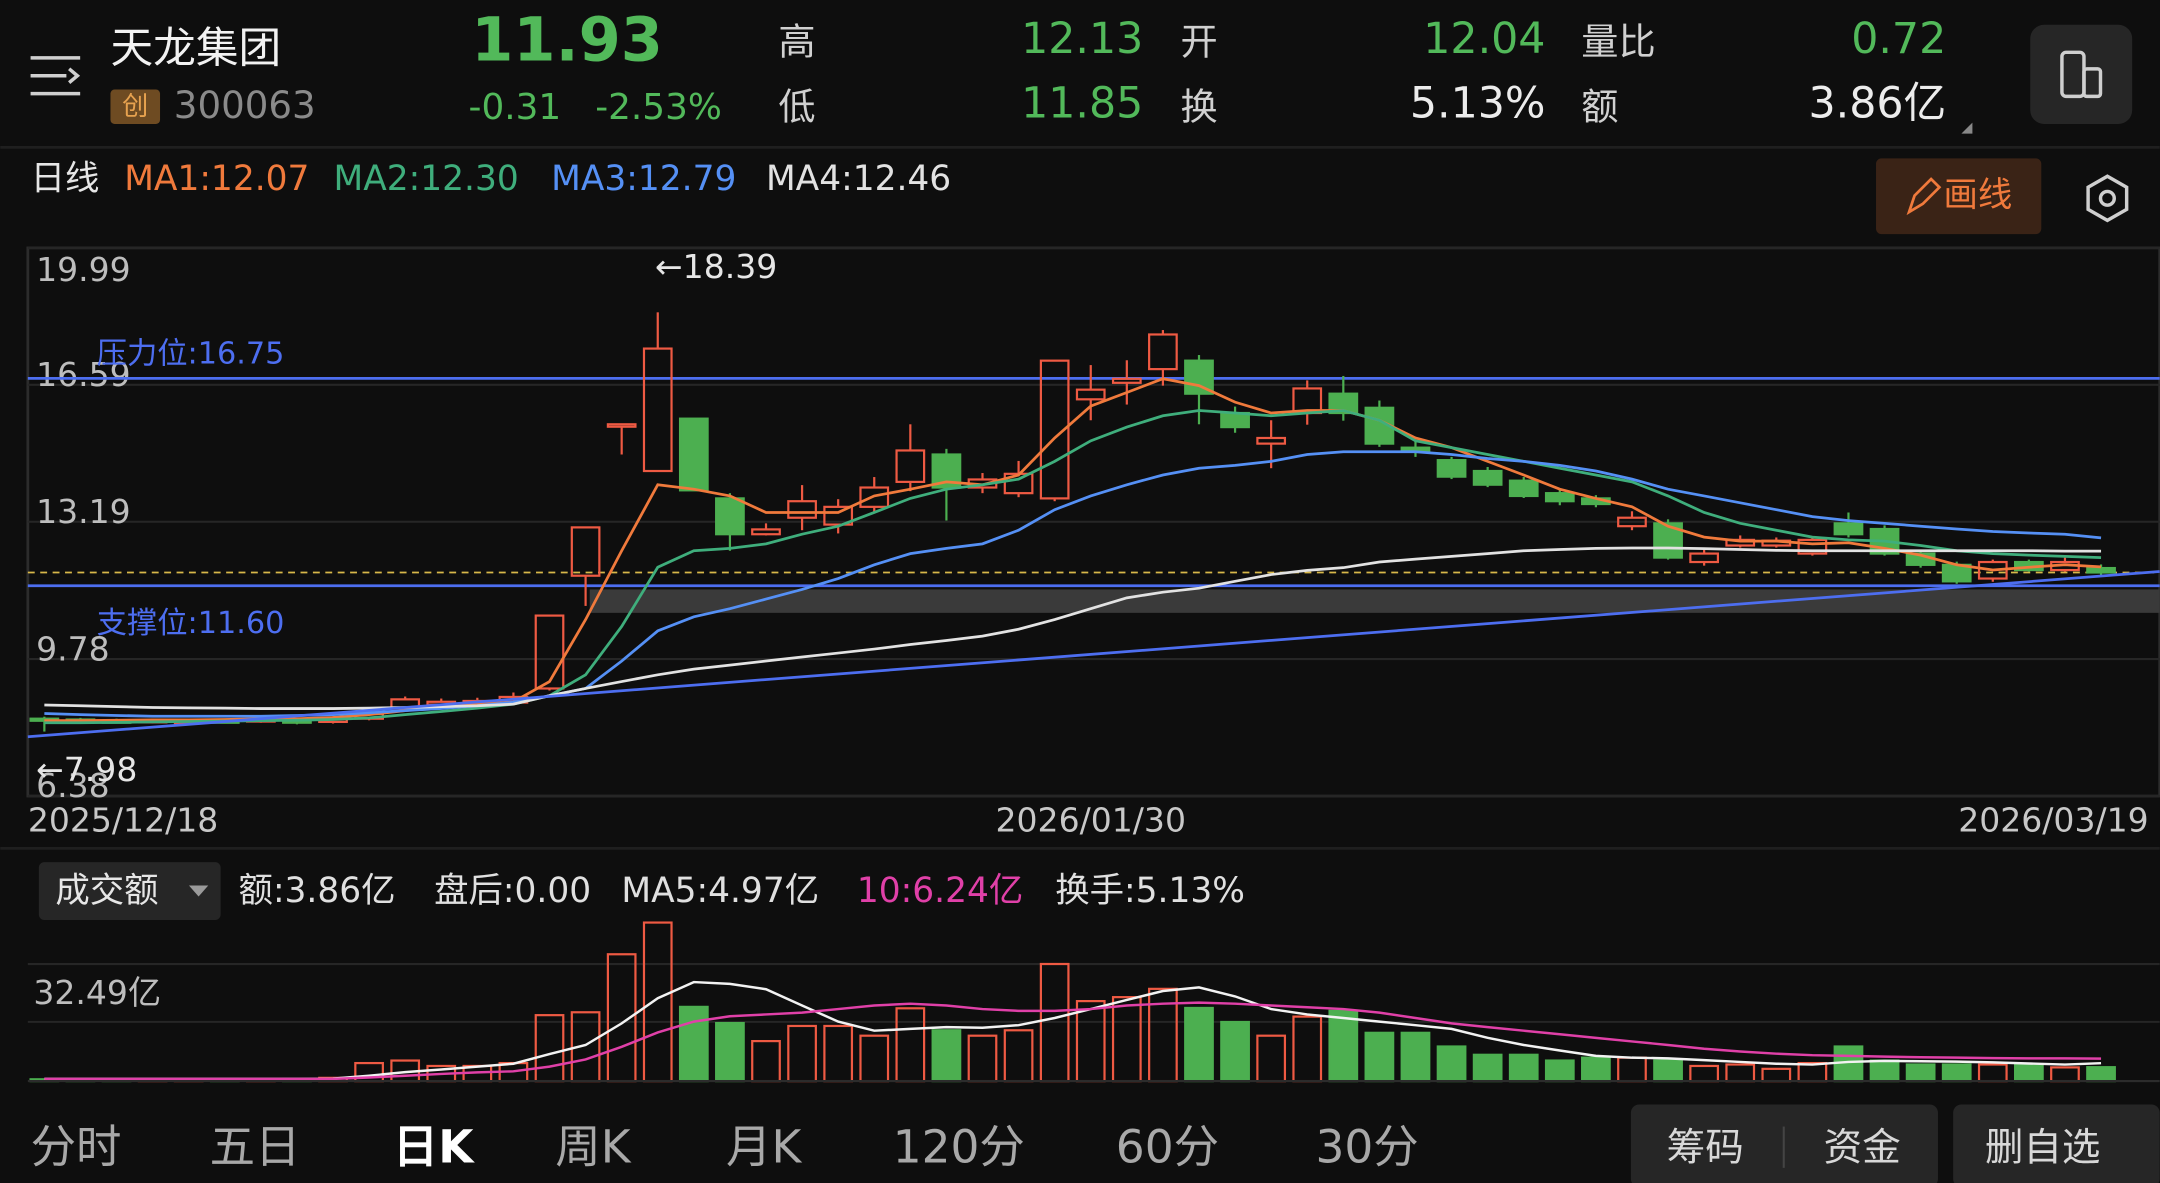 The width and height of the screenshot is (2160, 1183). I want to click on x-tick-label: 2026/01/30, so click(1090, 820).